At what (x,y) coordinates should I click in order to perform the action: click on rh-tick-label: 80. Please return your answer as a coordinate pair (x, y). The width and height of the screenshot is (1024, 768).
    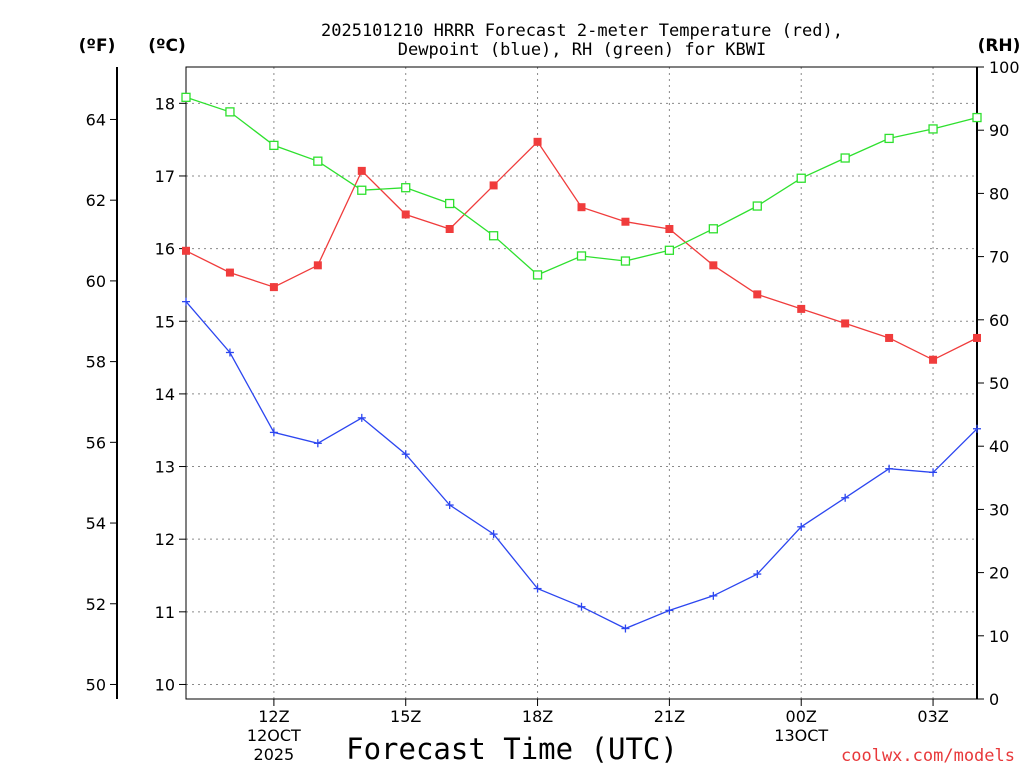
    Looking at the image, I should click on (999, 193).